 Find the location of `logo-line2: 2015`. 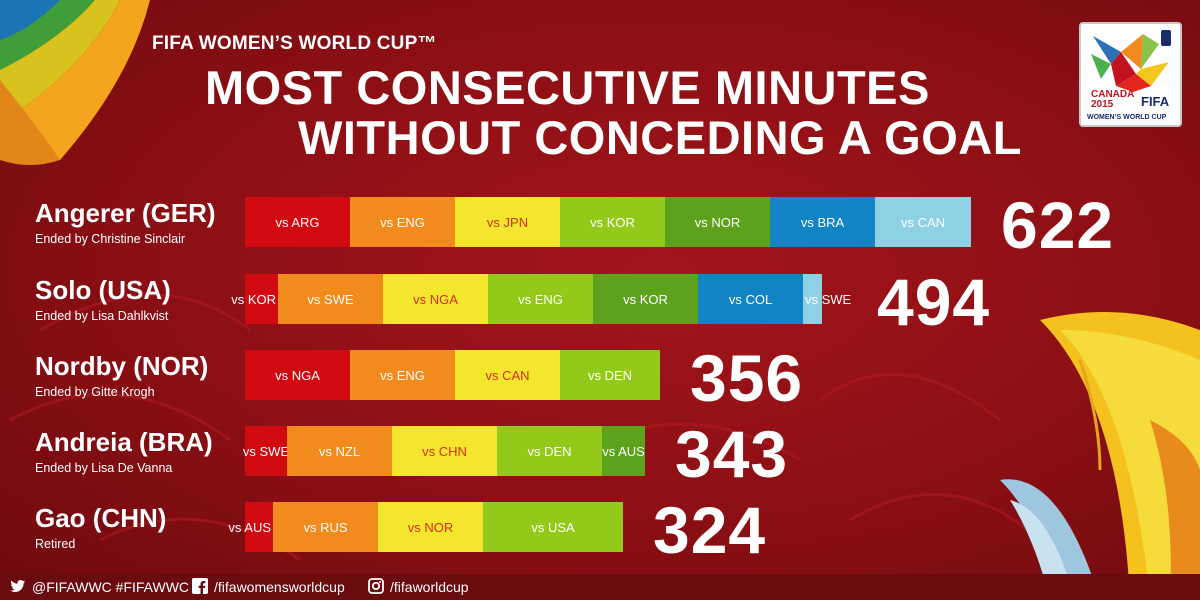

logo-line2: 2015 is located at coordinates (1102, 104).